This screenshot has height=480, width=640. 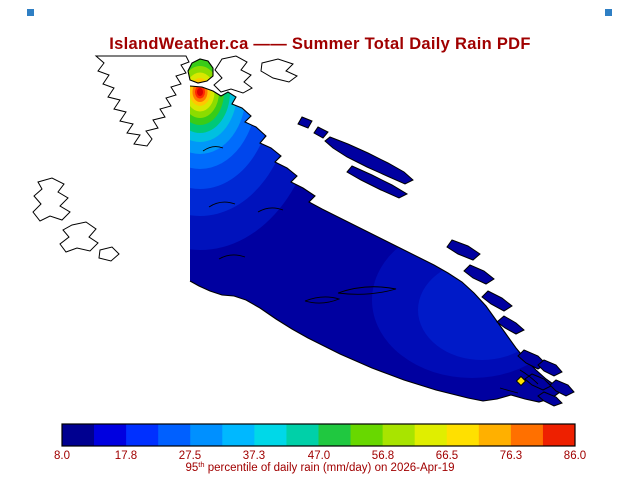 I want to click on colorbar-tick-label: 86.0, so click(x=575, y=456).